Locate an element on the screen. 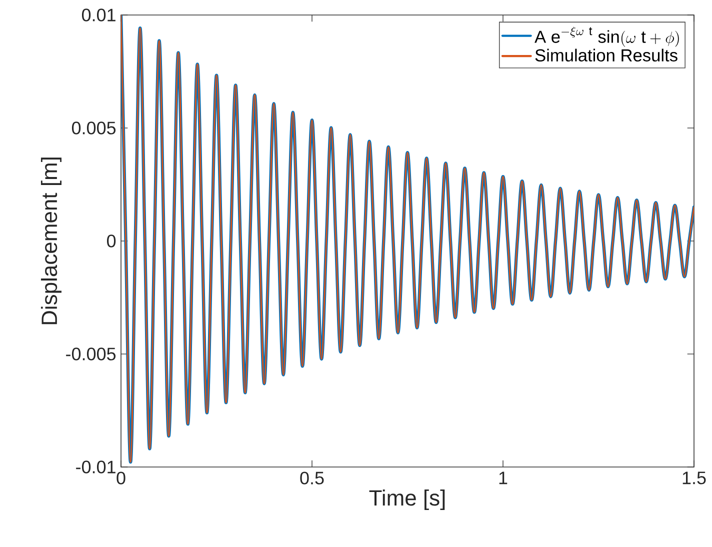 The height and width of the screenshot is (547, 712). x-tick-label: 0 is located at coordinates (121, 478).